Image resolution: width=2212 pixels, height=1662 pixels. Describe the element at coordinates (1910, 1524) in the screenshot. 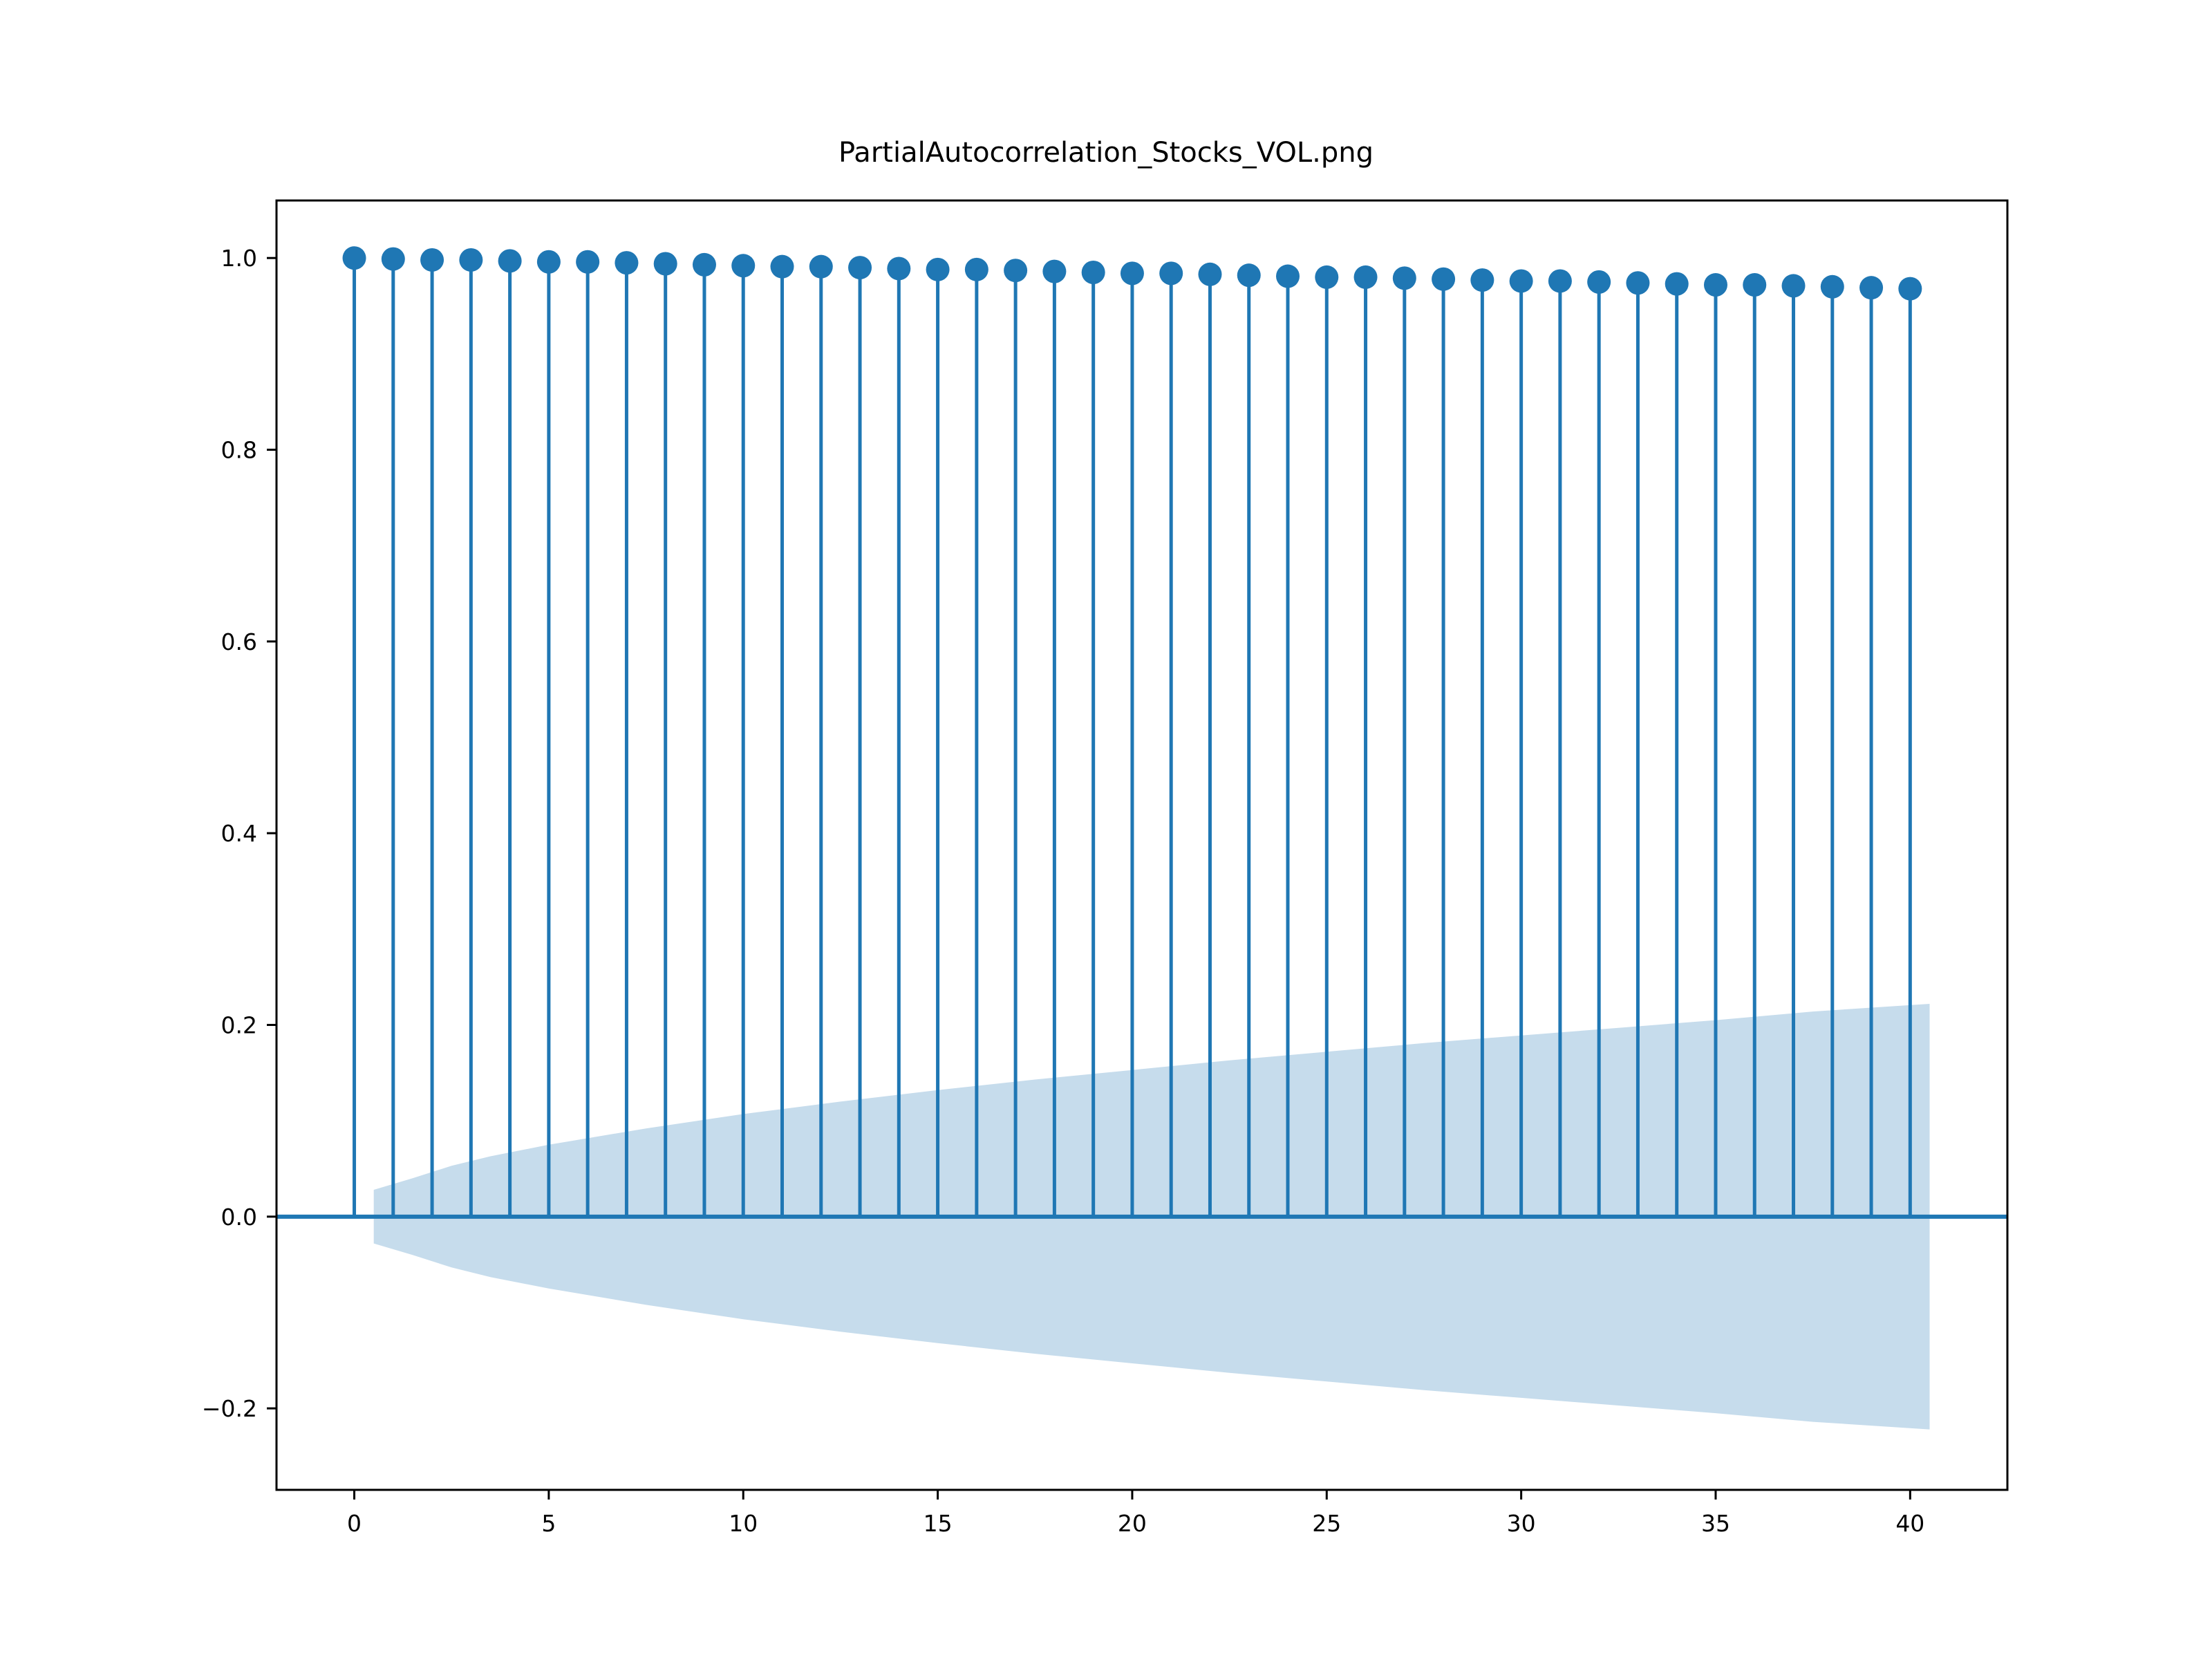

I see `x-tick-label: 40` at that location.